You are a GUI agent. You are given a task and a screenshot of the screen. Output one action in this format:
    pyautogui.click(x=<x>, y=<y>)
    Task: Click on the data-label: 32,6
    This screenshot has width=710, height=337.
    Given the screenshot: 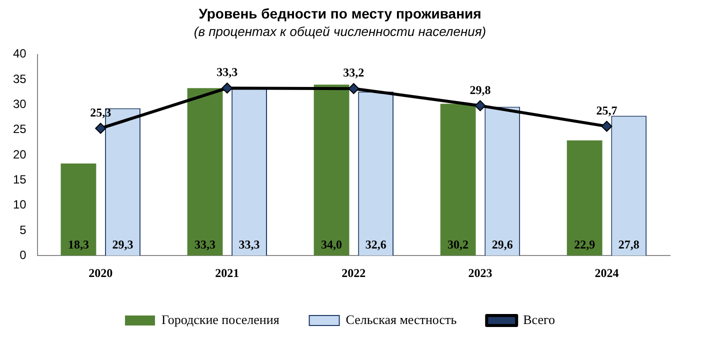 What is the action you would take?
    pyautogui.click(x=375, y=245)
    